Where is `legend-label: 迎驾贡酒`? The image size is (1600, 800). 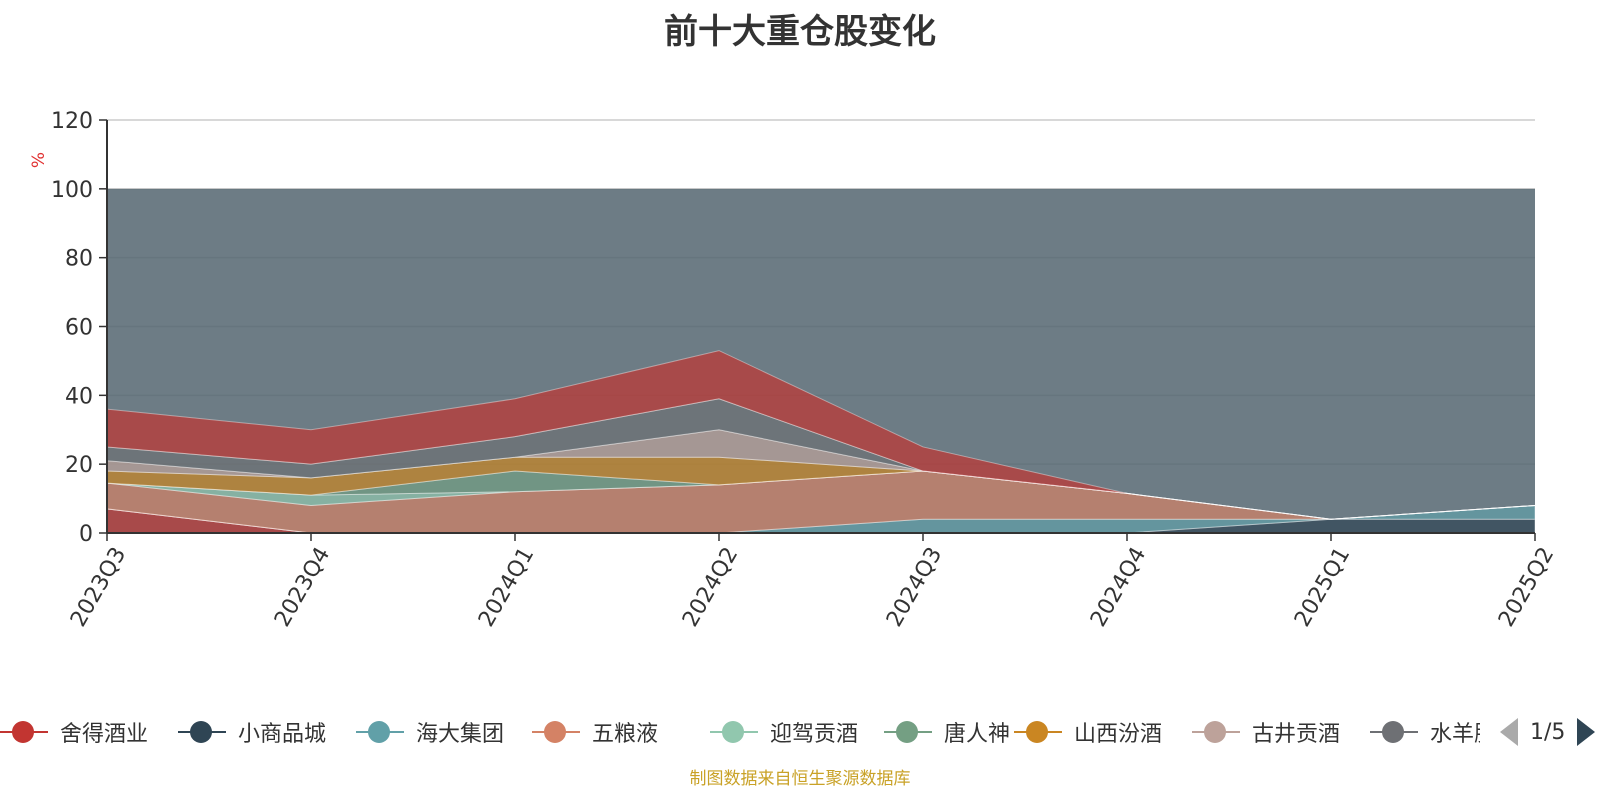
legend-label: 迎驾贡酒 is located at coordinates (814, 734).